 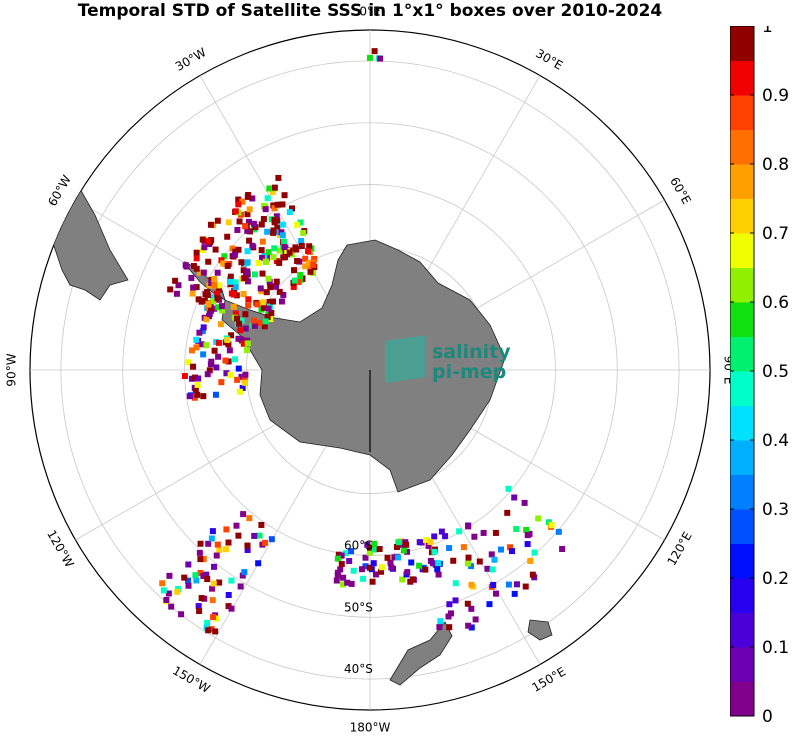 I want to click on colorbar-tick-label: 0.8, so click(x=775, y=165).